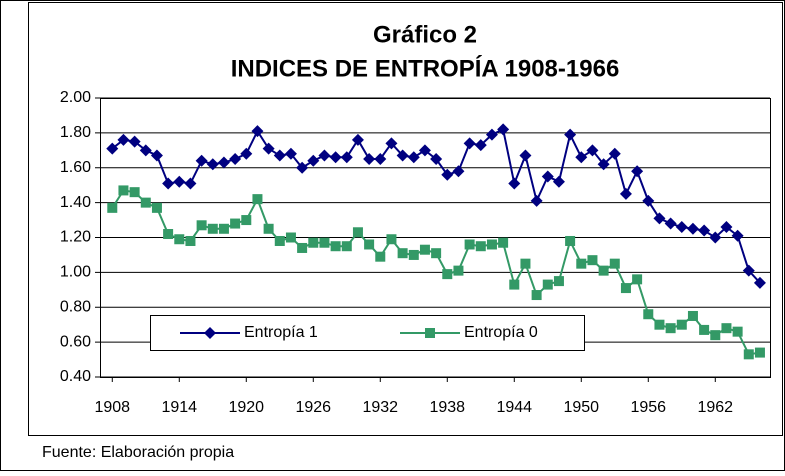  I want to click on y-tick-label: 1.20, so click(75, 237).